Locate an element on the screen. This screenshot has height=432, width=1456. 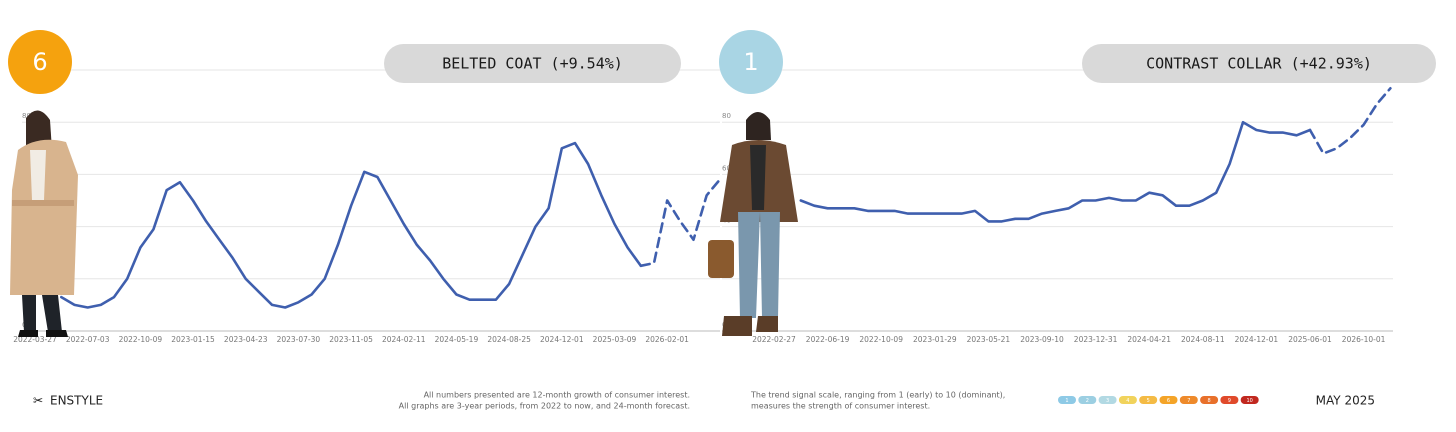
forecast-line is located at coordinates (680, 223).